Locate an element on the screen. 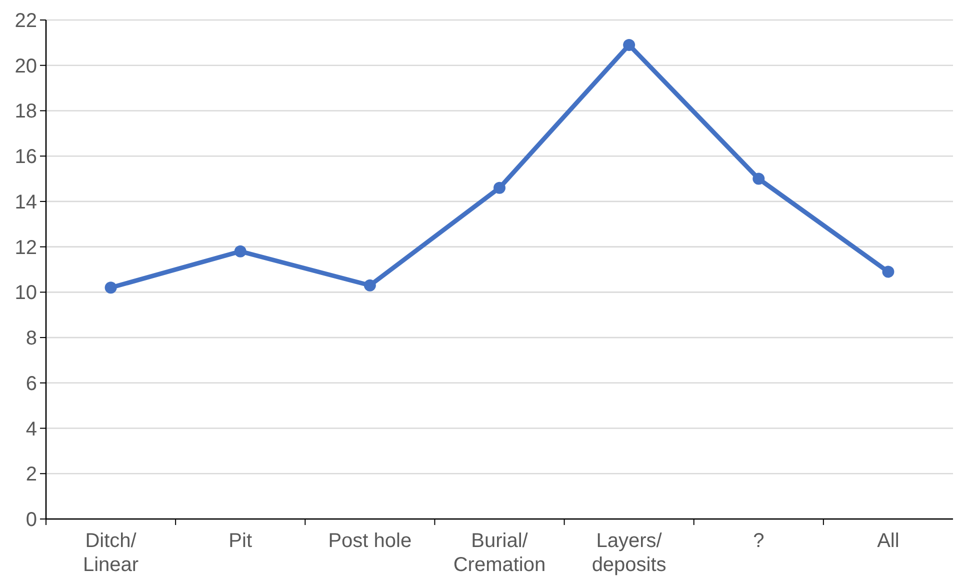 The height and width of the screenshot is (581, 957). x-tick-label: Layers/ deposits is located at coordinates (629, 553).